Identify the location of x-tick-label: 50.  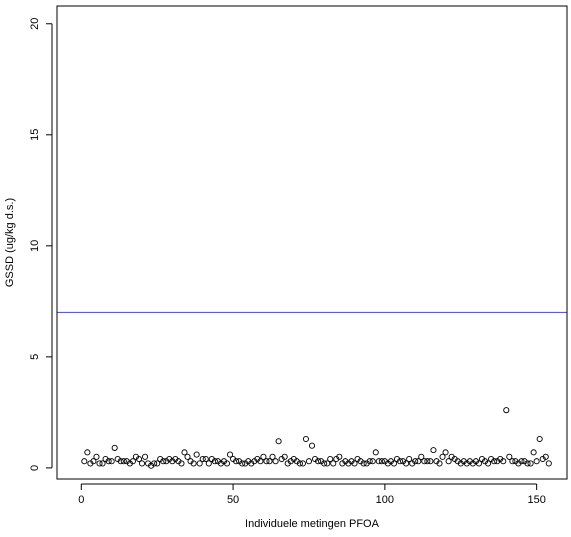
(233, 500).